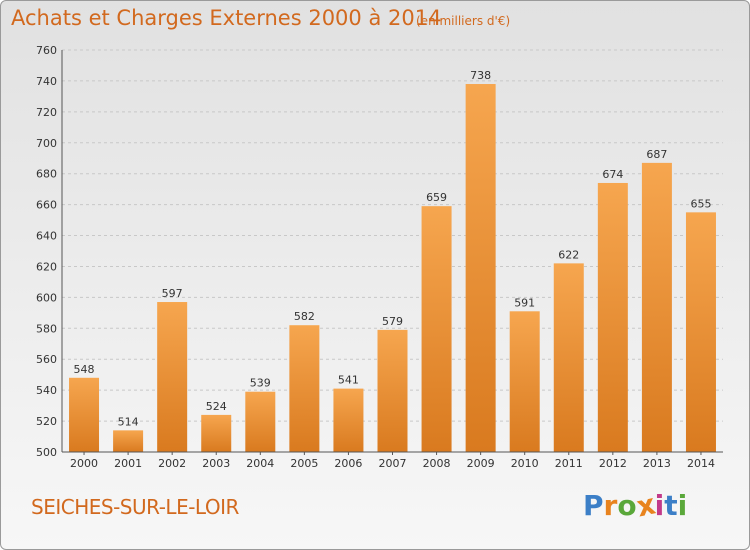 The height and width of the screenshot is (550, 750). Describe the element at coordinates (46, 359) in the screenshot. I see `y-tick-label: 560` at that location.